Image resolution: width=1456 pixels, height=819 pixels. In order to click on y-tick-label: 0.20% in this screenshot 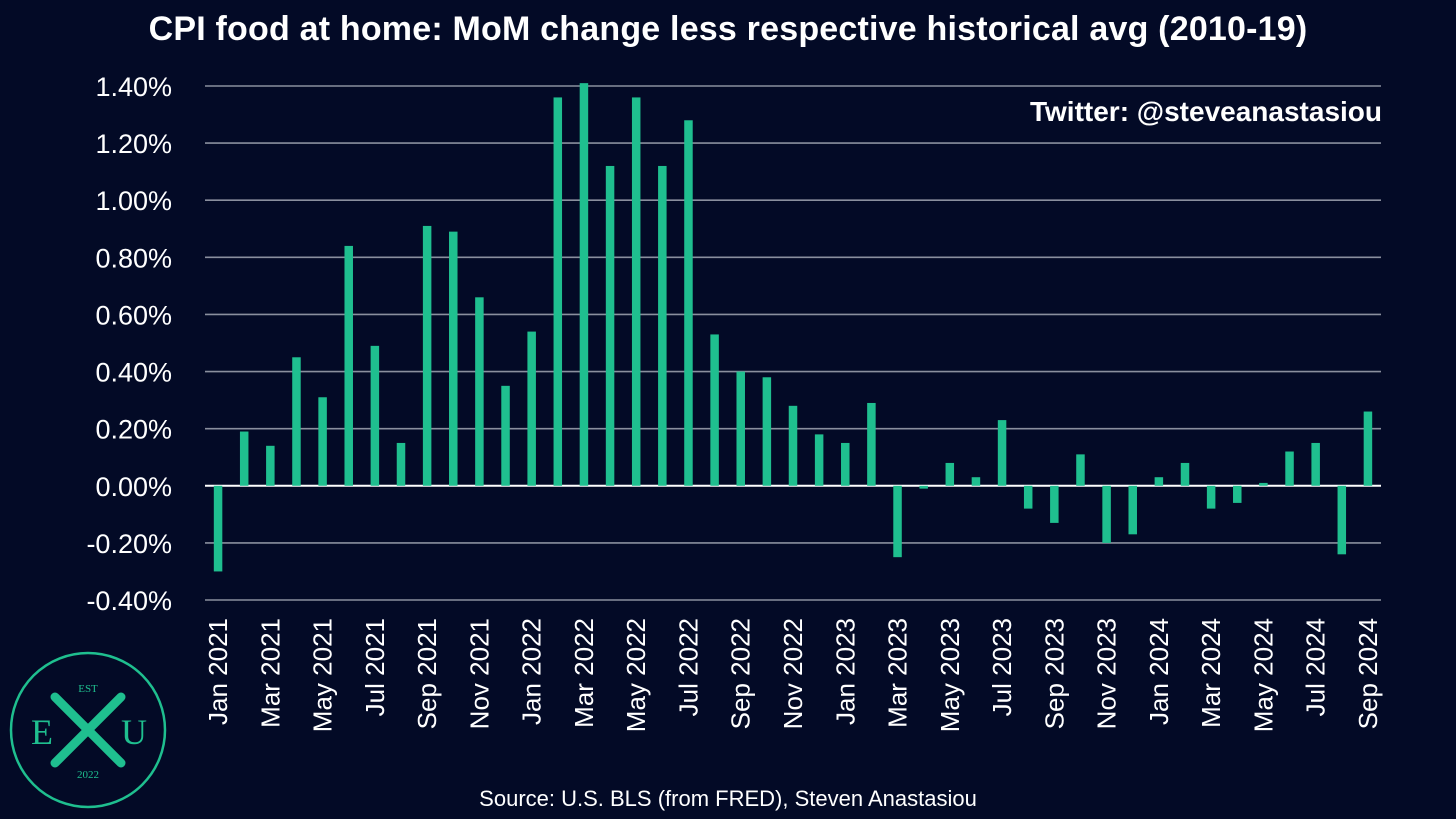, I will do `click(133, 430)`.